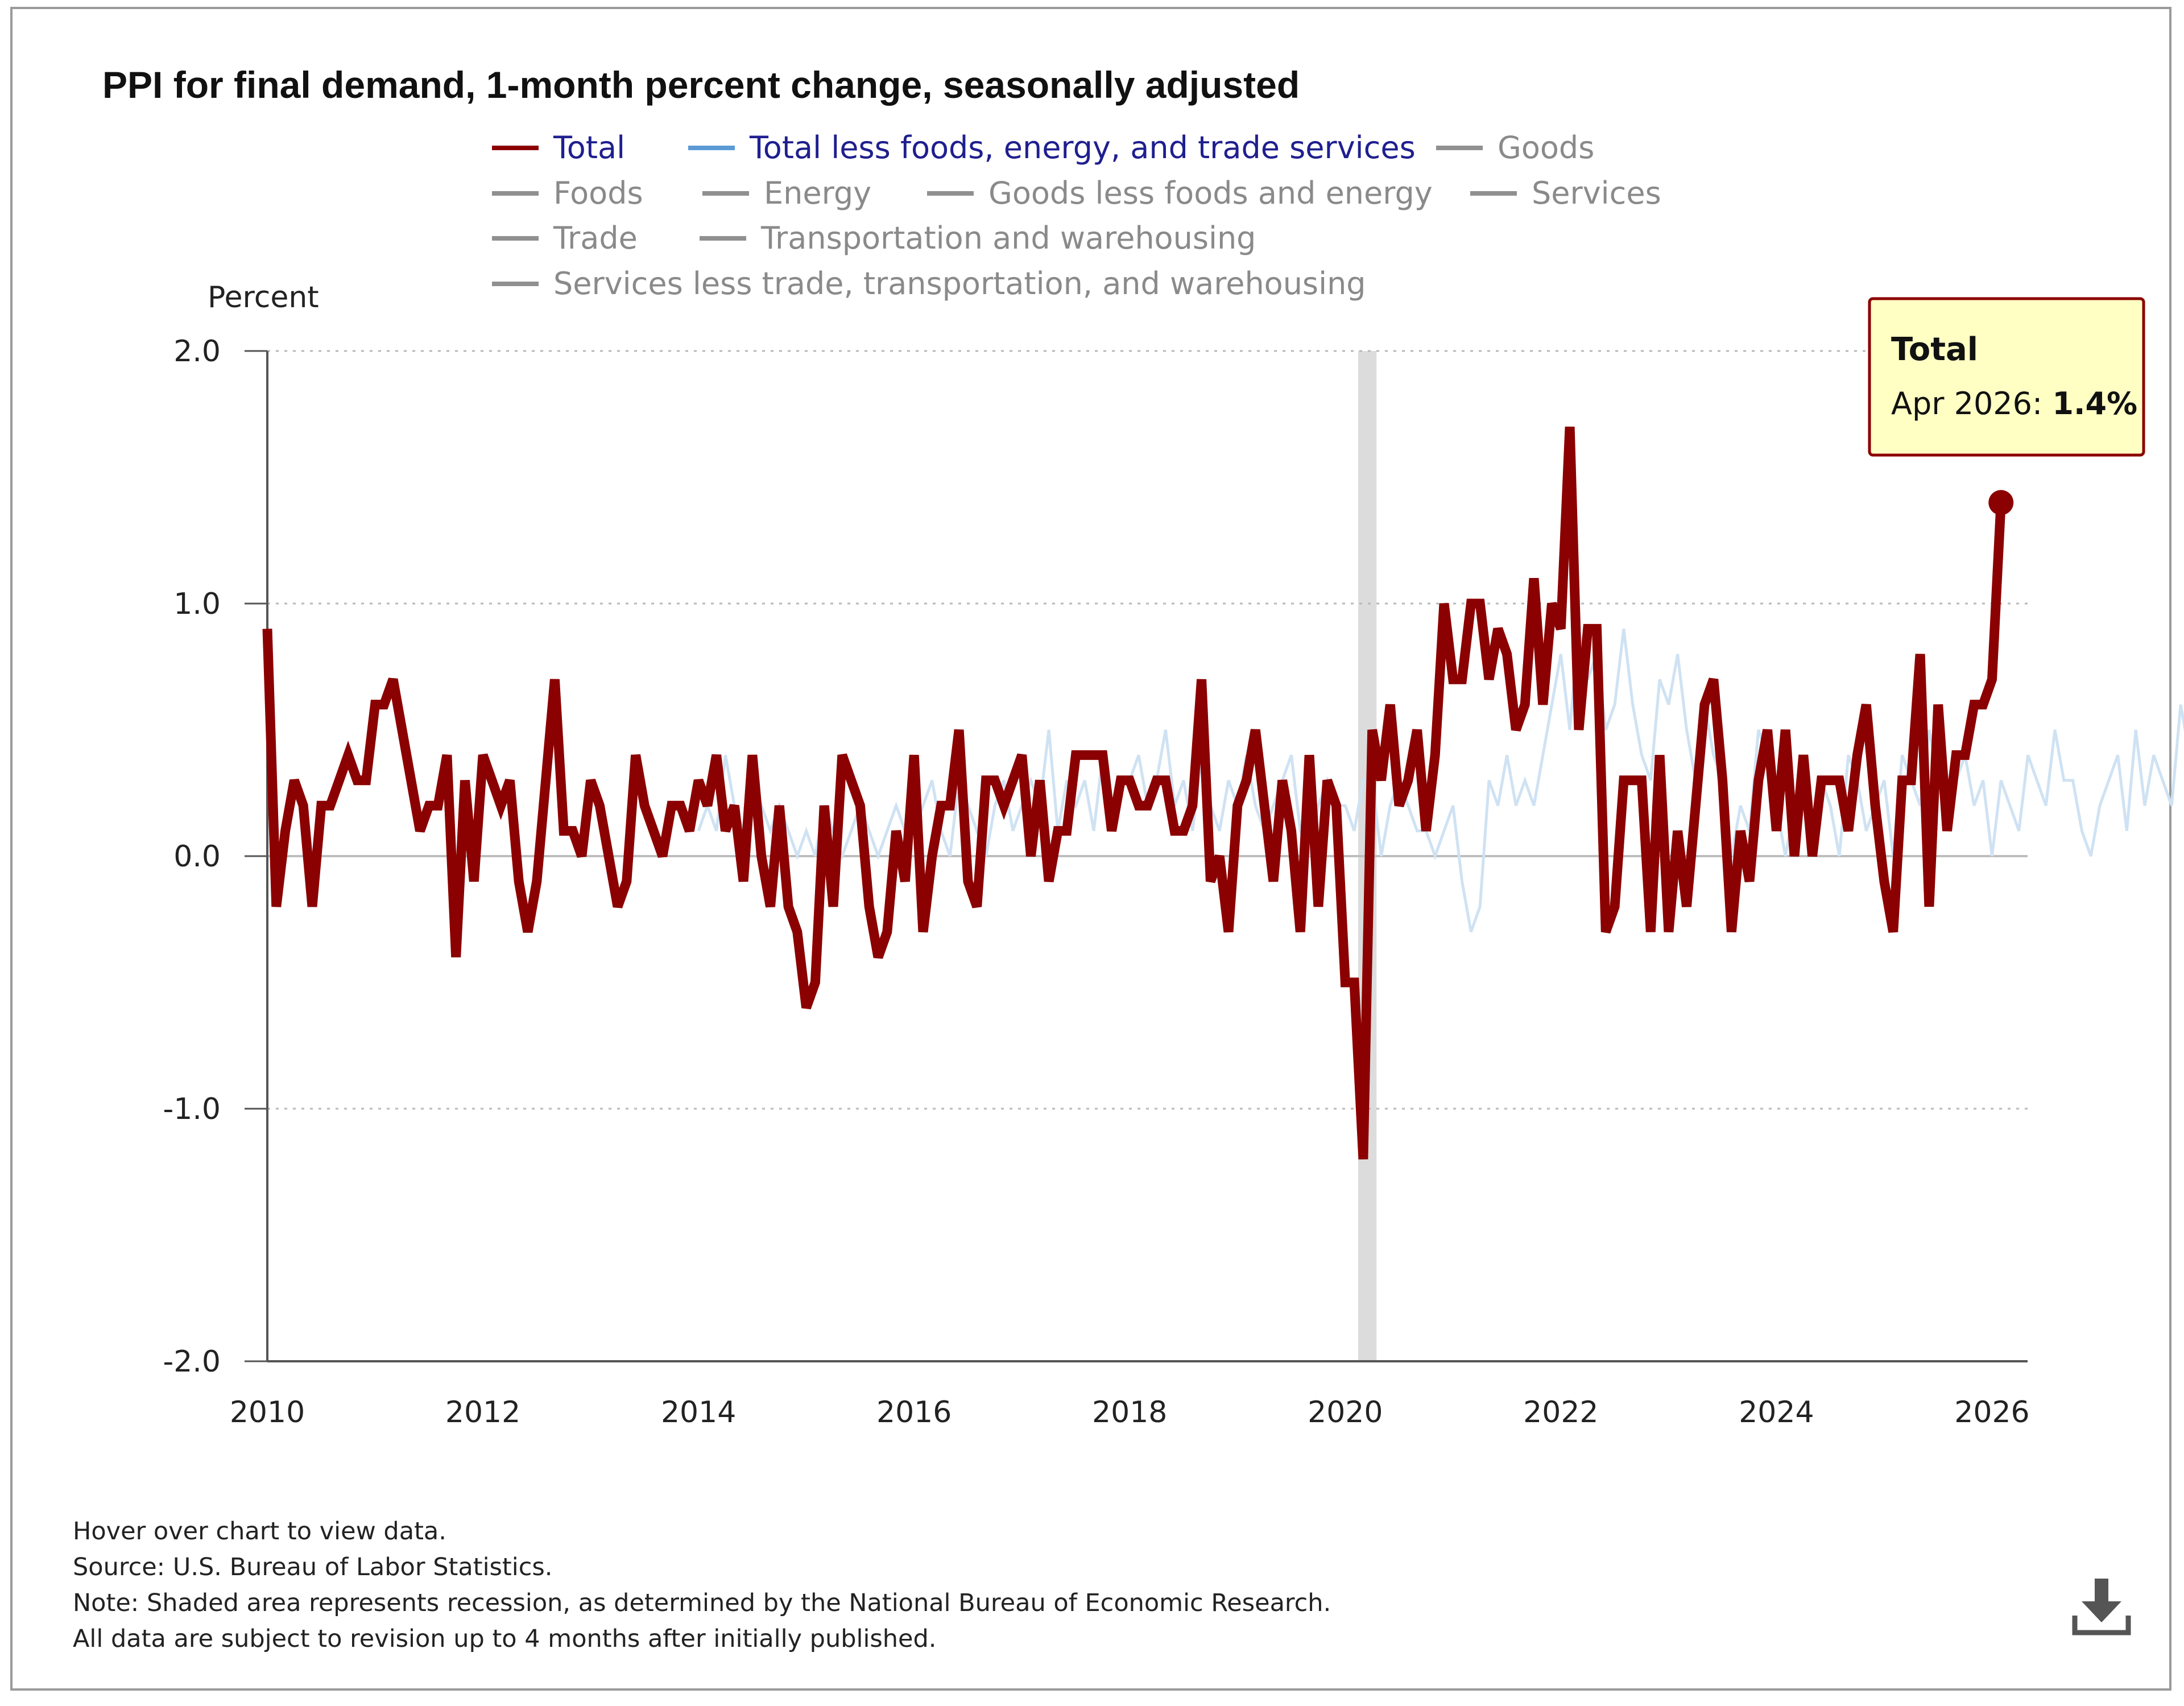 The image size is (2184, 1706). What do you see at coordinates (2001, 502) in the screenshot?
I see `highlight-point` at bounding box center [2001, 502].